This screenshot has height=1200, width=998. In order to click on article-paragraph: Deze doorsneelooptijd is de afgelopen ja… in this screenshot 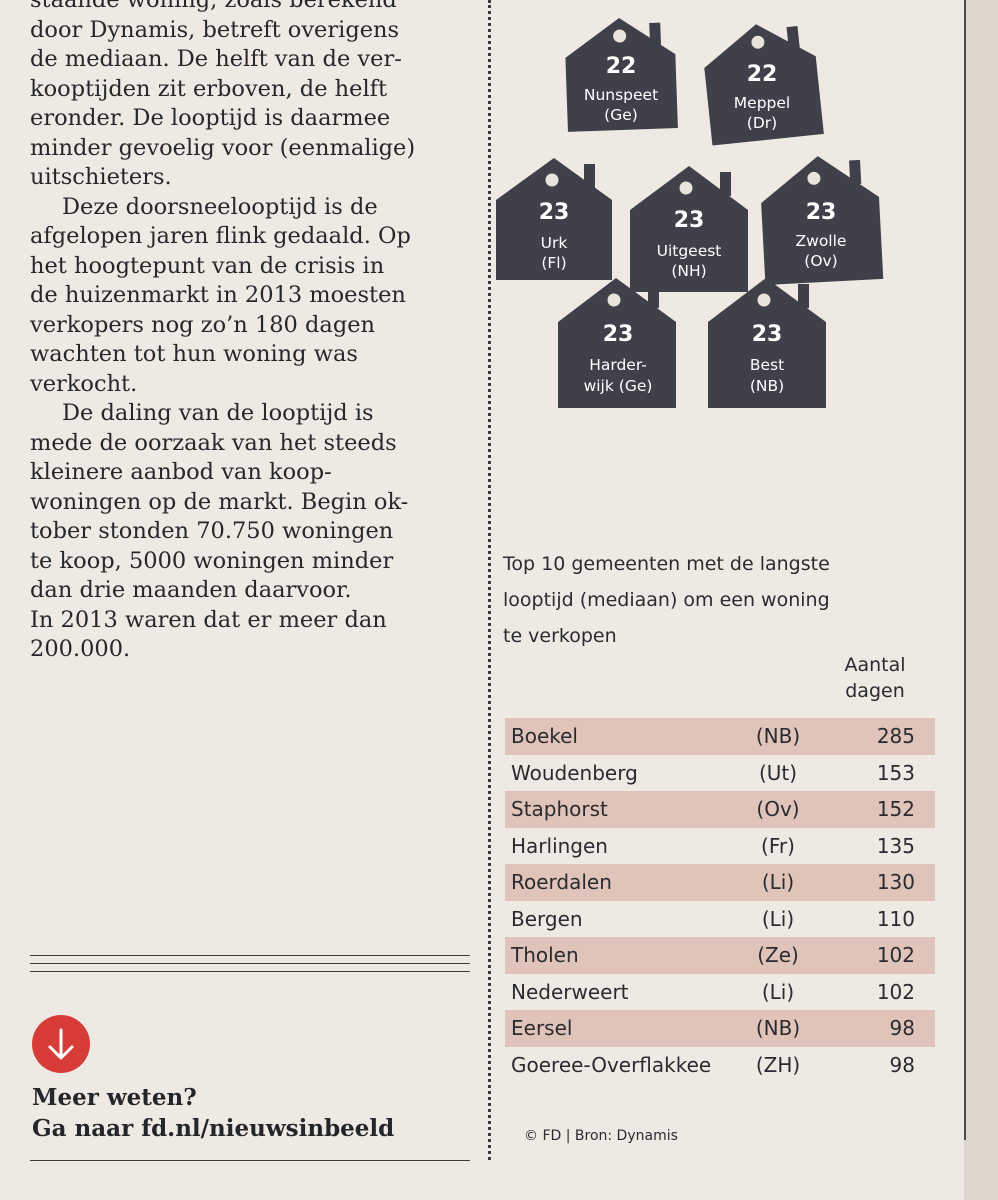, I will do `click(250, 296)`.